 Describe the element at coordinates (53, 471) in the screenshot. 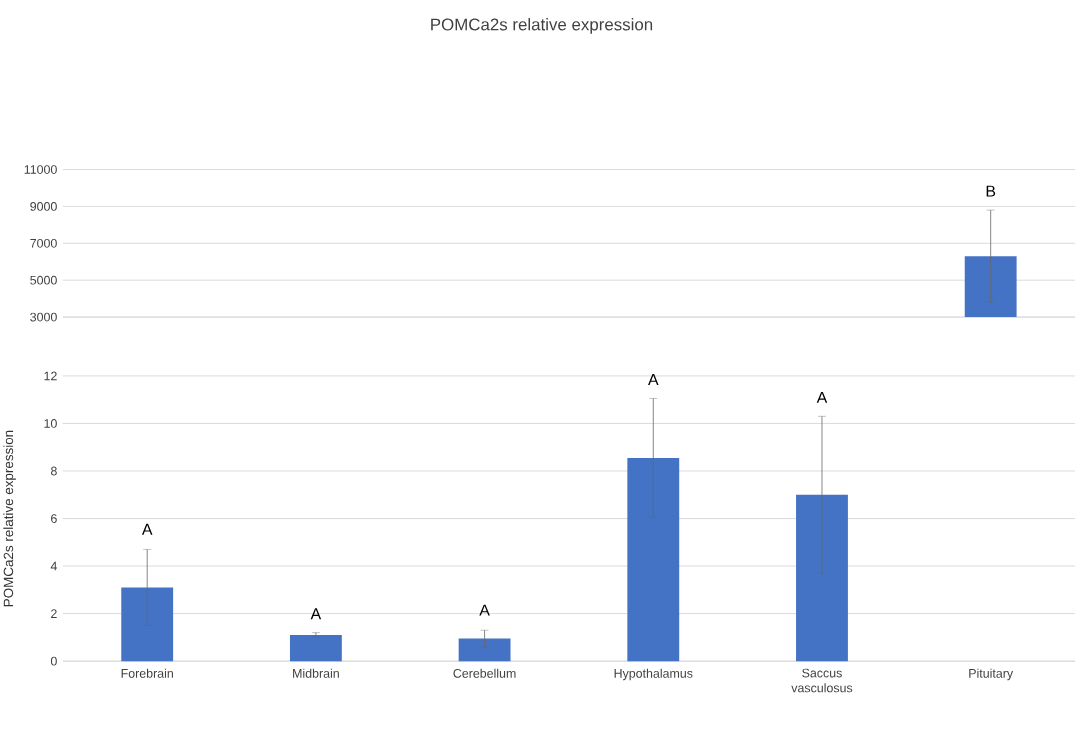

I see `y-tick-label: 8` at that location.